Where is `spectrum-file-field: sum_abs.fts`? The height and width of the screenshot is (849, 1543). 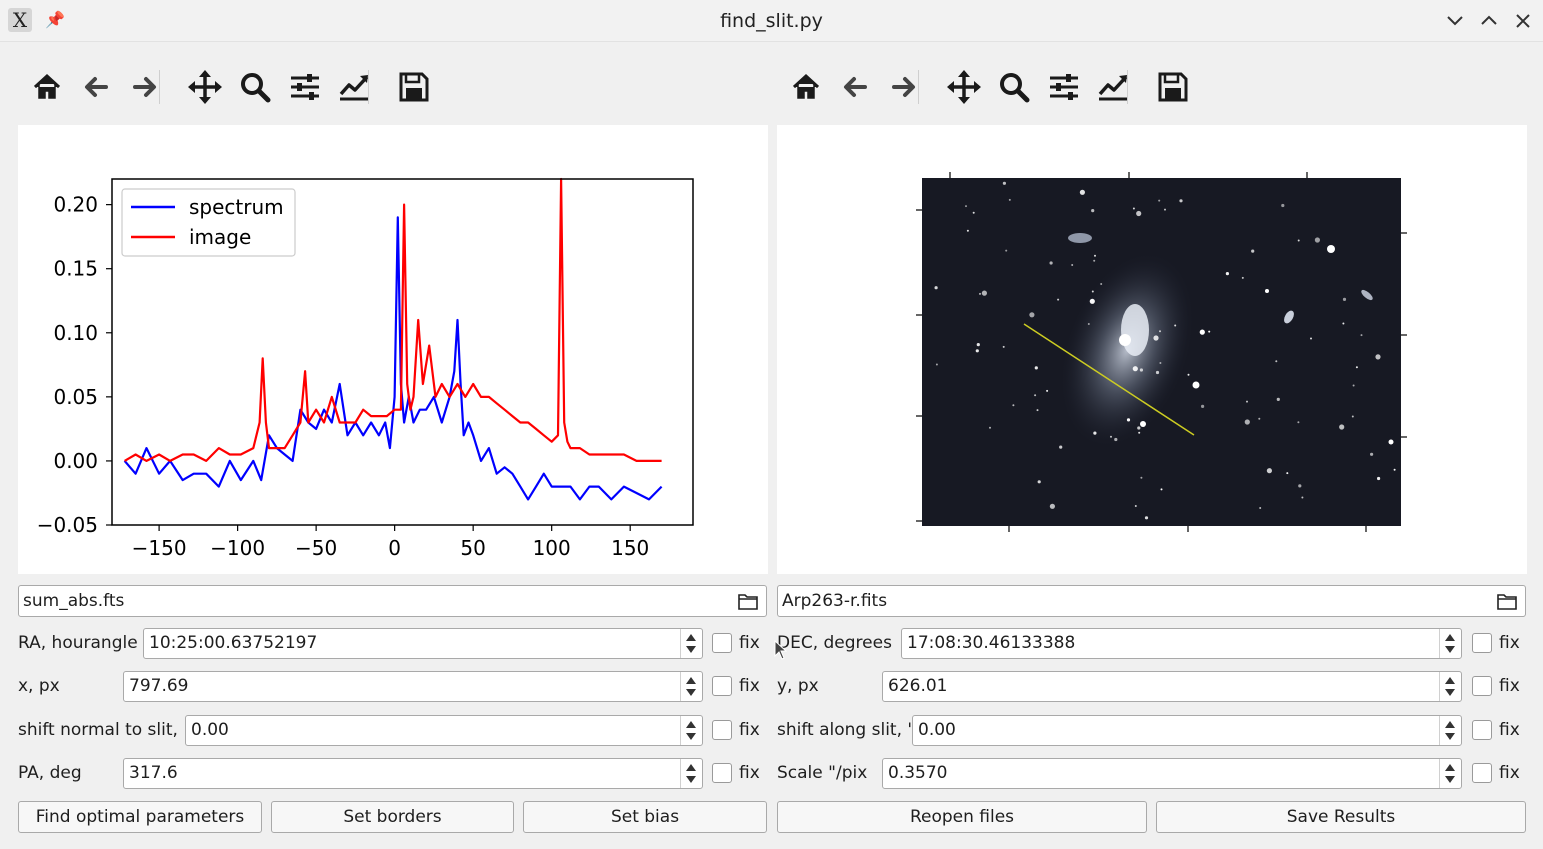
spectrum-file-field: sum_abs.fts is located at coordinates (392, 601).